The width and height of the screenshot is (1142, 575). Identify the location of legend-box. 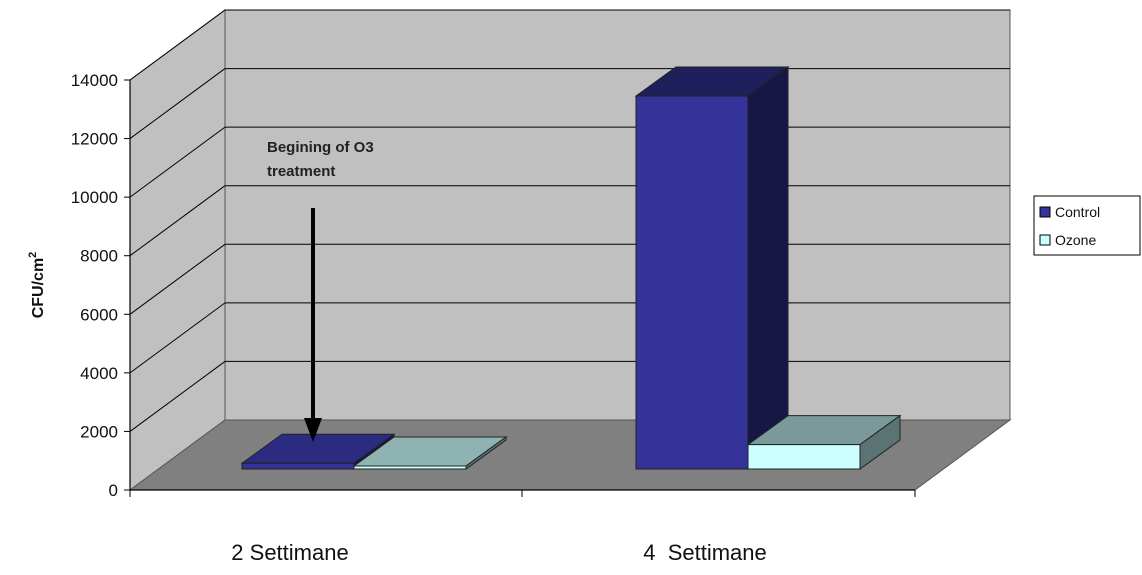
(1087, 225).